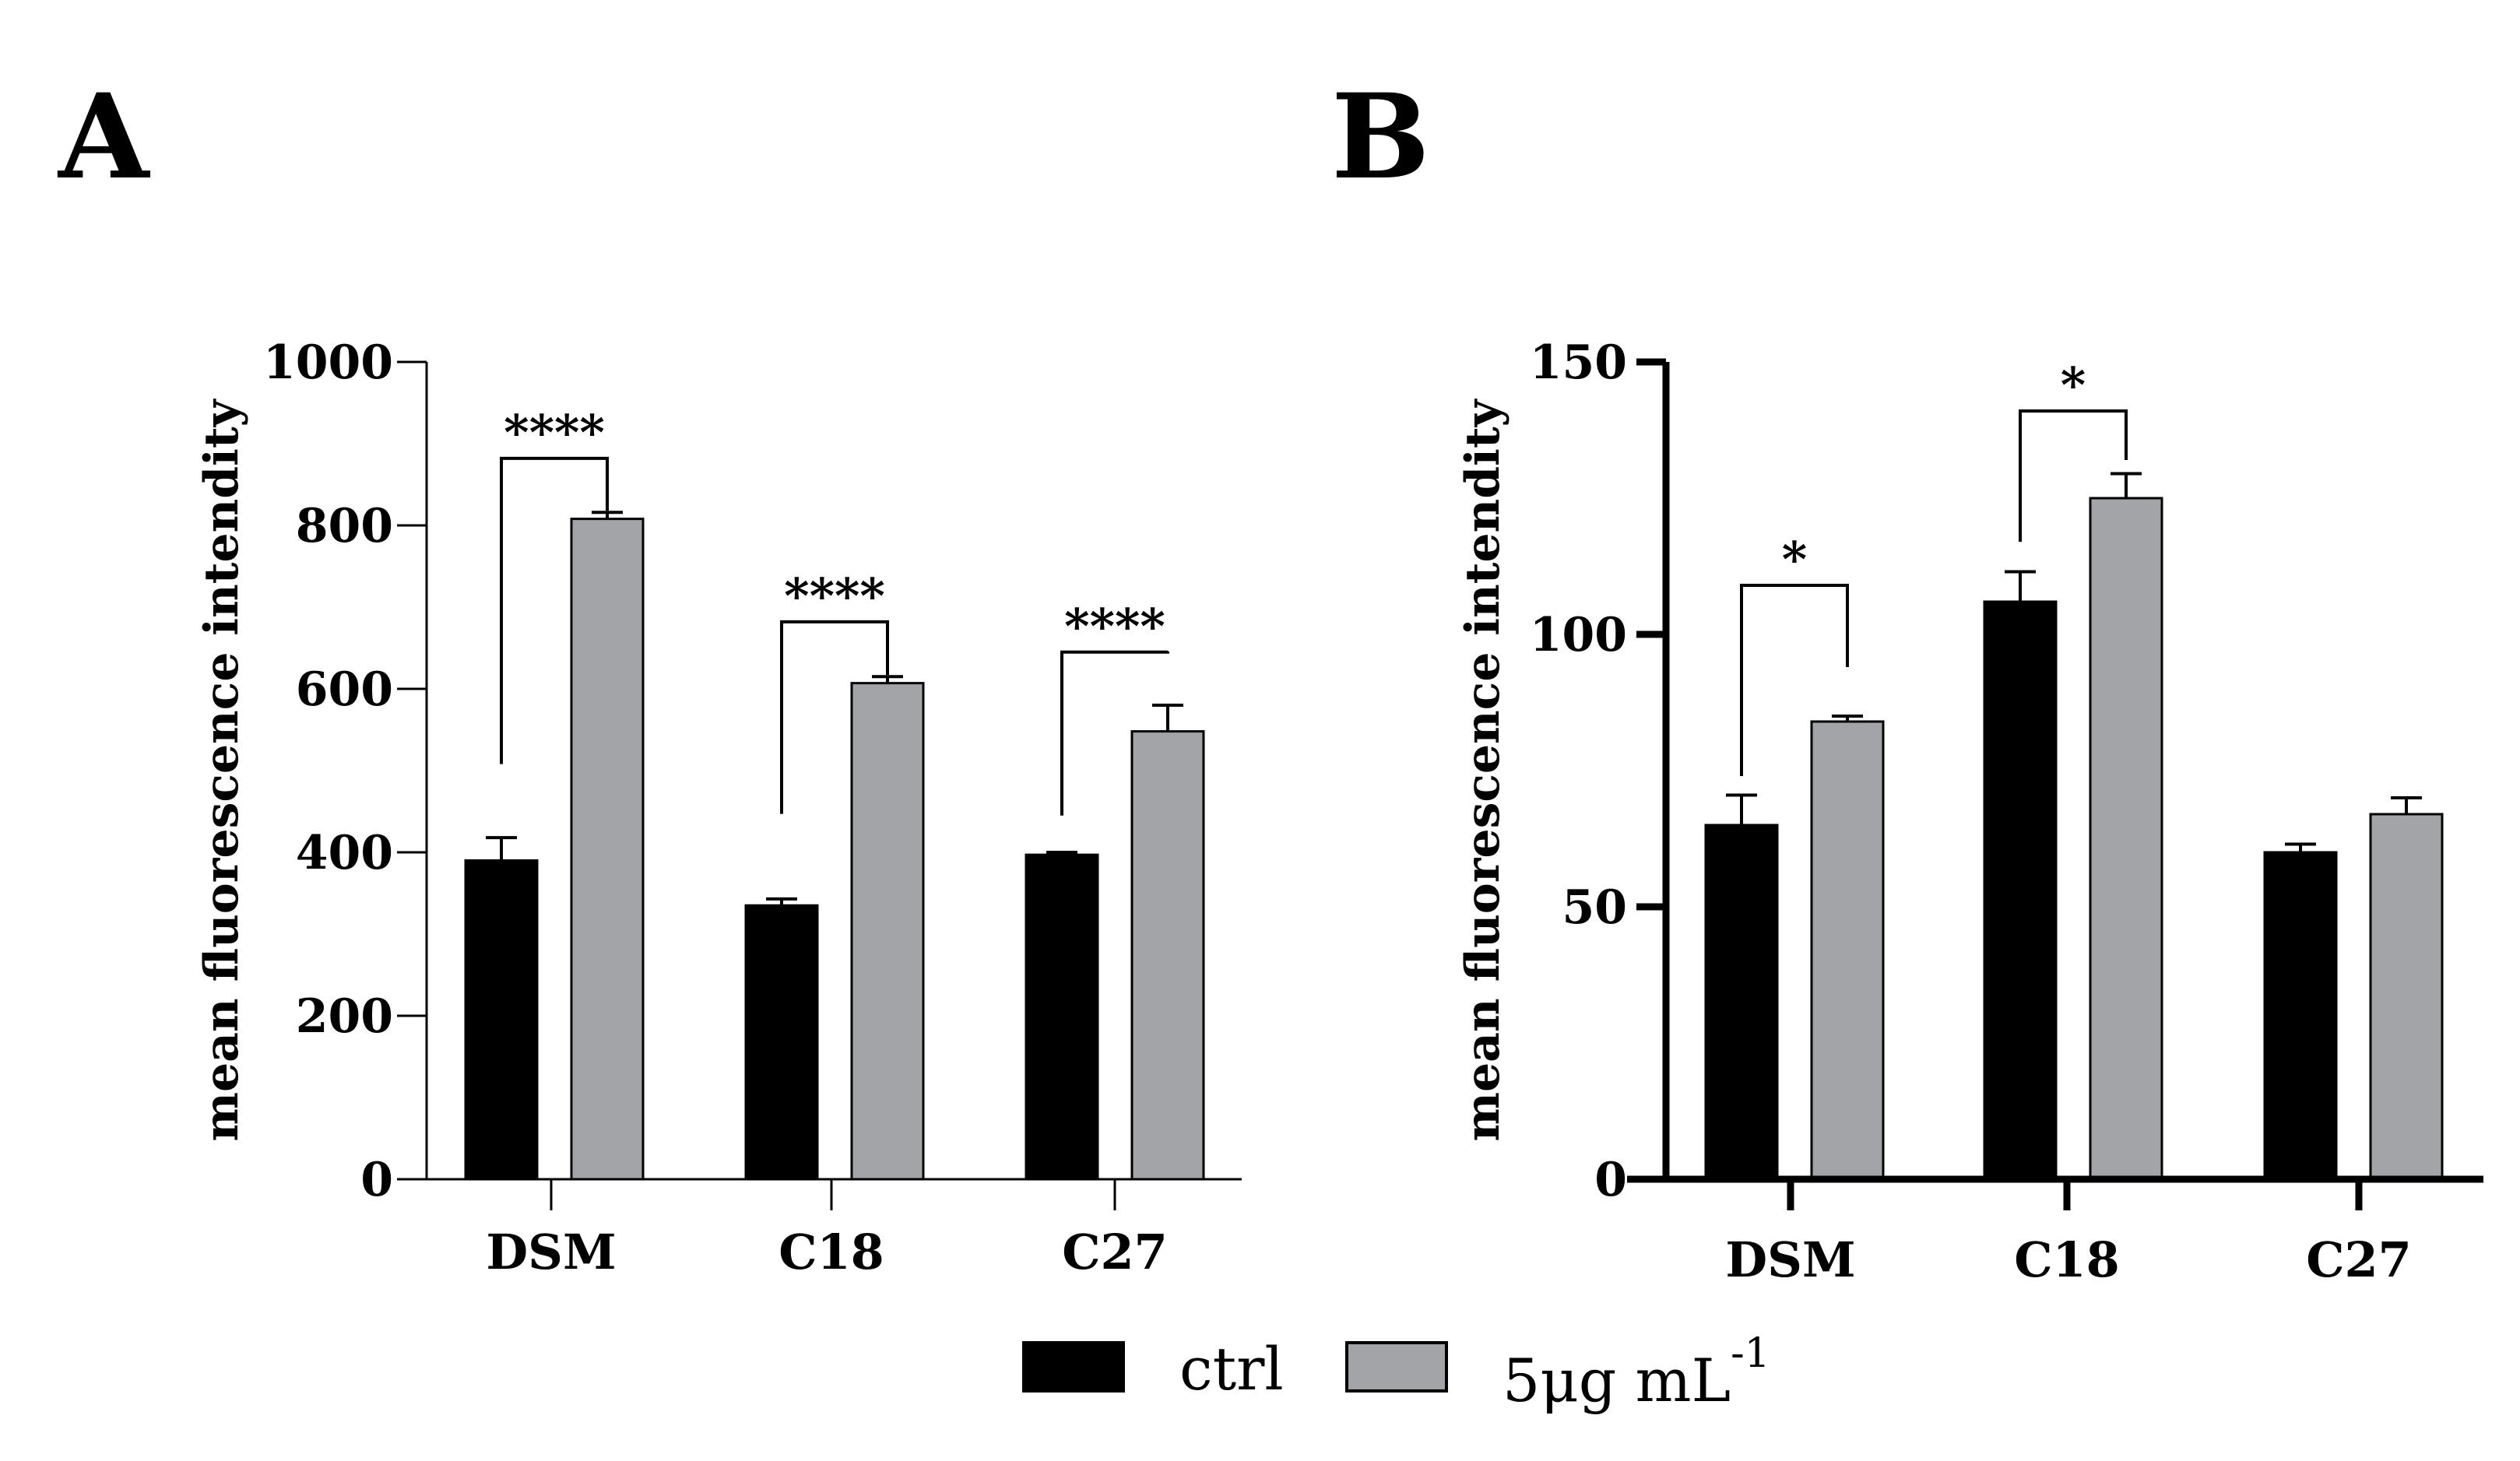  Describe the element at coordinates (1847, 951) in the screenshot. I see `bar-b-dsm-5ug` at that location.